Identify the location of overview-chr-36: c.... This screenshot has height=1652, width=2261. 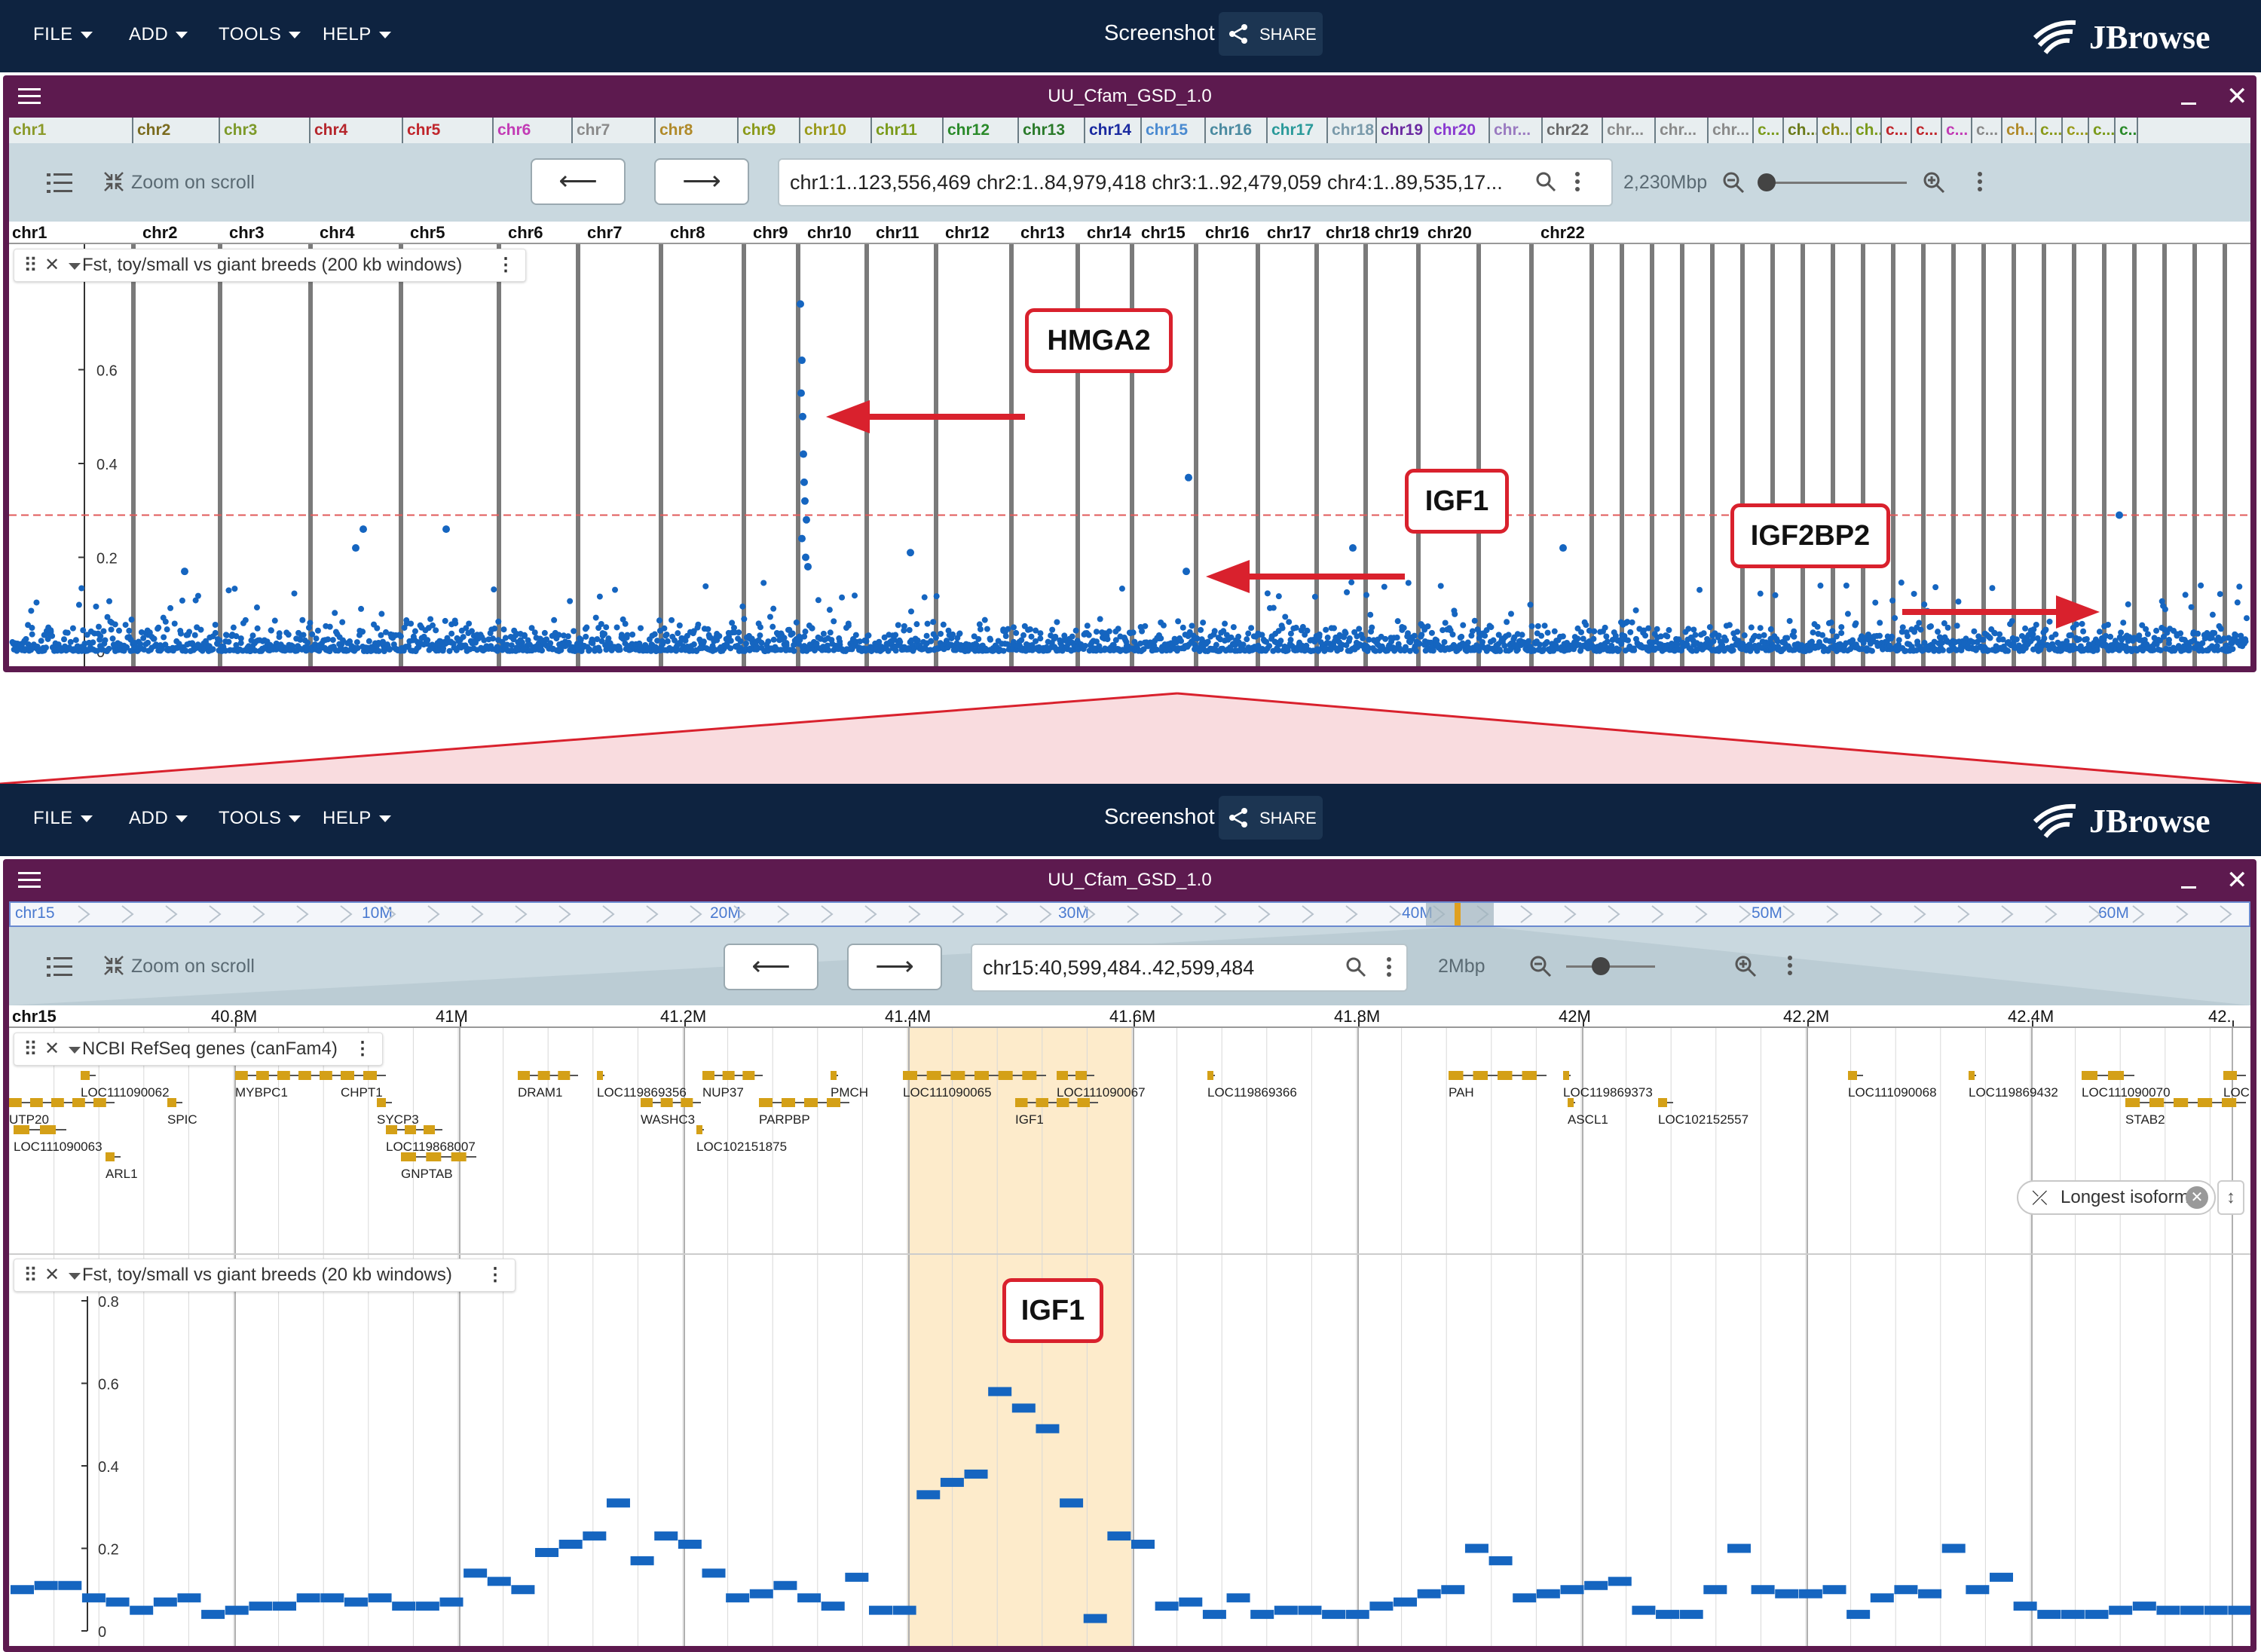
(2102, 130).